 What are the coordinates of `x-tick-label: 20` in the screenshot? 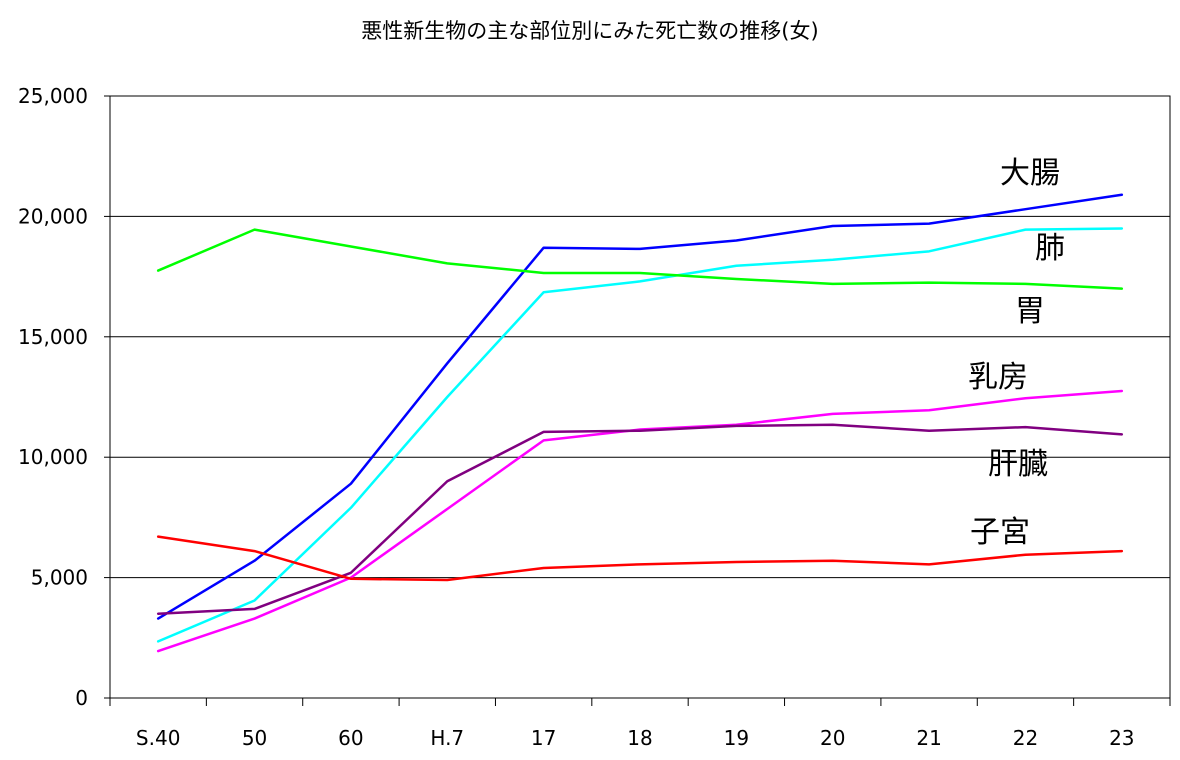 It's located at (832, 738).